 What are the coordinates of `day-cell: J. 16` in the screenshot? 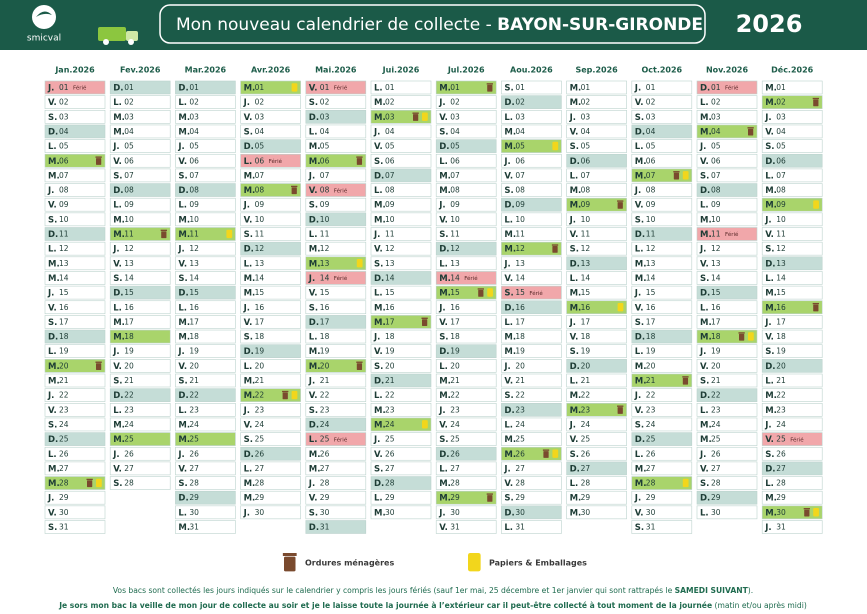 It's located at (270, 307).